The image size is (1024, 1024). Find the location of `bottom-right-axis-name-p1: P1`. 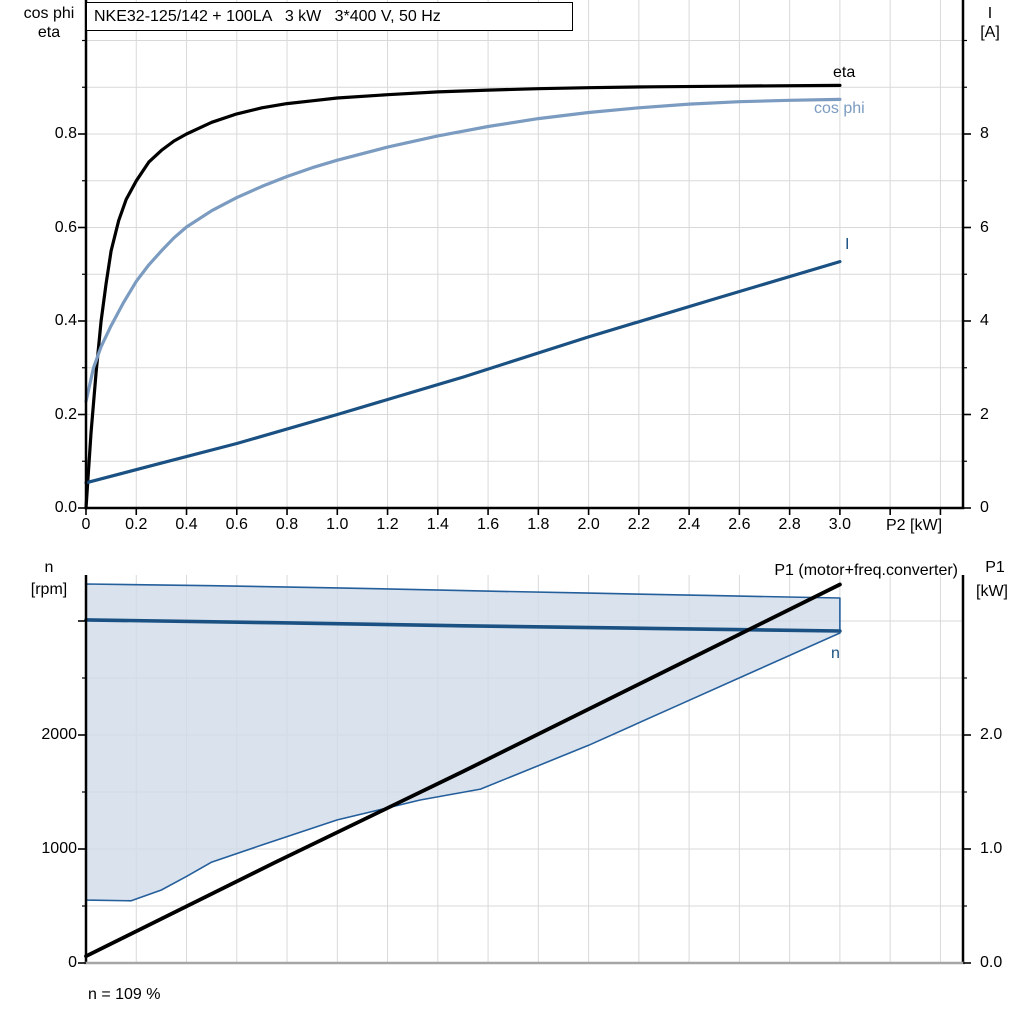

bottom-right-axis-name-p1: P1 is located at coordinates (995, 567).